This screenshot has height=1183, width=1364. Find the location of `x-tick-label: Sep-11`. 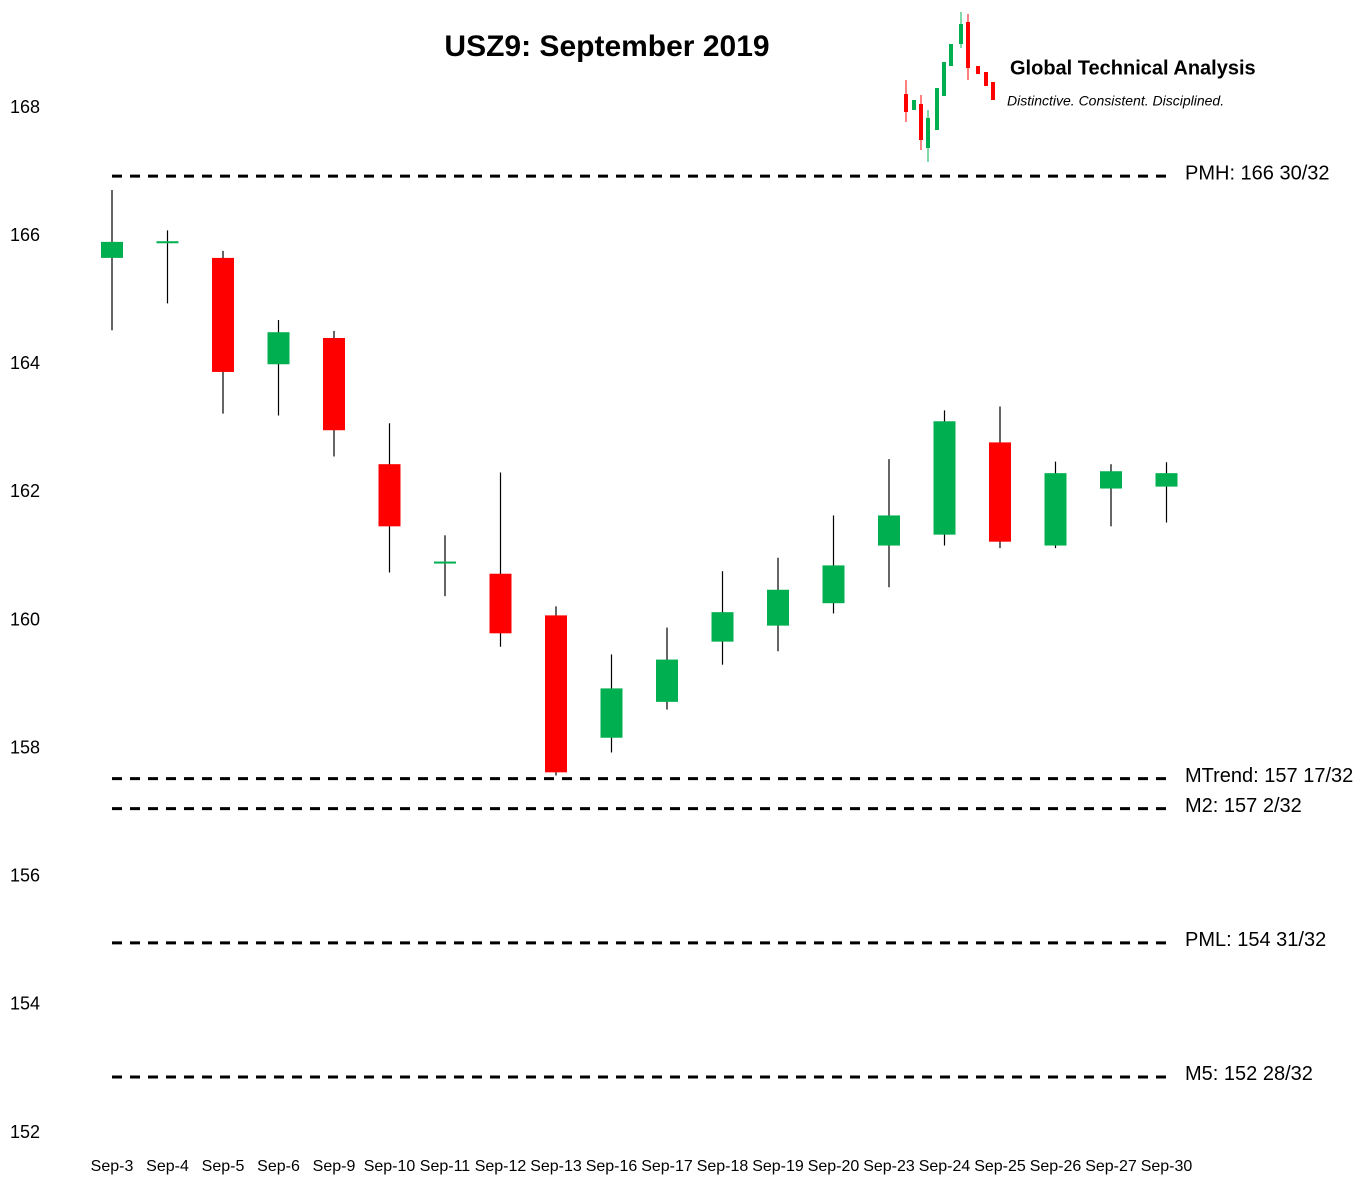

x-tick-label: Sep-11 is located at coordinates (445, 1166).